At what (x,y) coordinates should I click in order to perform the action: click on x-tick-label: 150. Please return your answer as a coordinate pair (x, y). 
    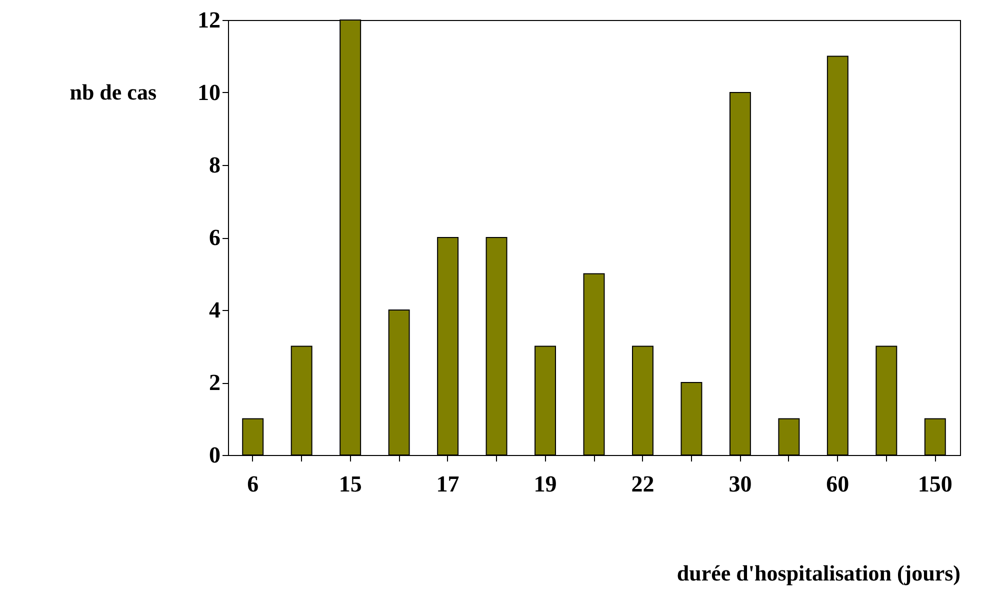
    Looking at the image, I should click on (935, 484).